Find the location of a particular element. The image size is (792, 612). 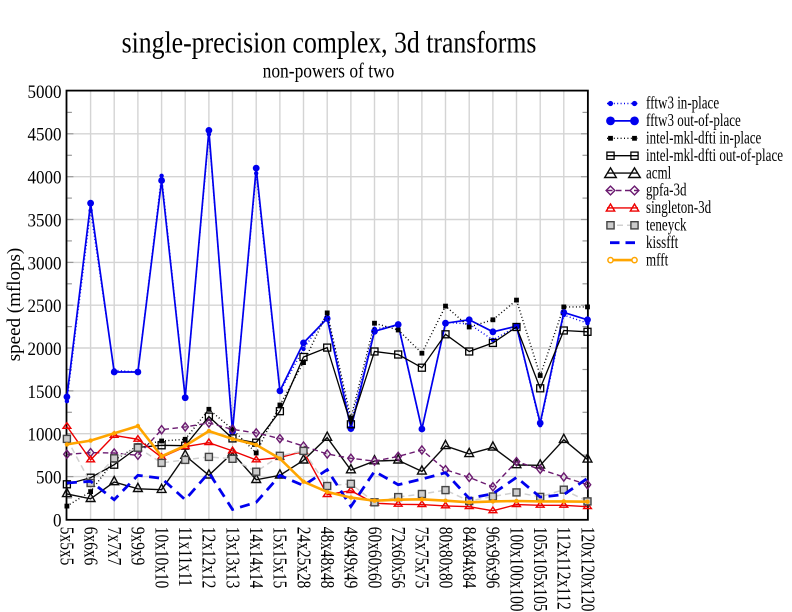

svg-text: 14x14x14 is located at coordinates (257, 558).